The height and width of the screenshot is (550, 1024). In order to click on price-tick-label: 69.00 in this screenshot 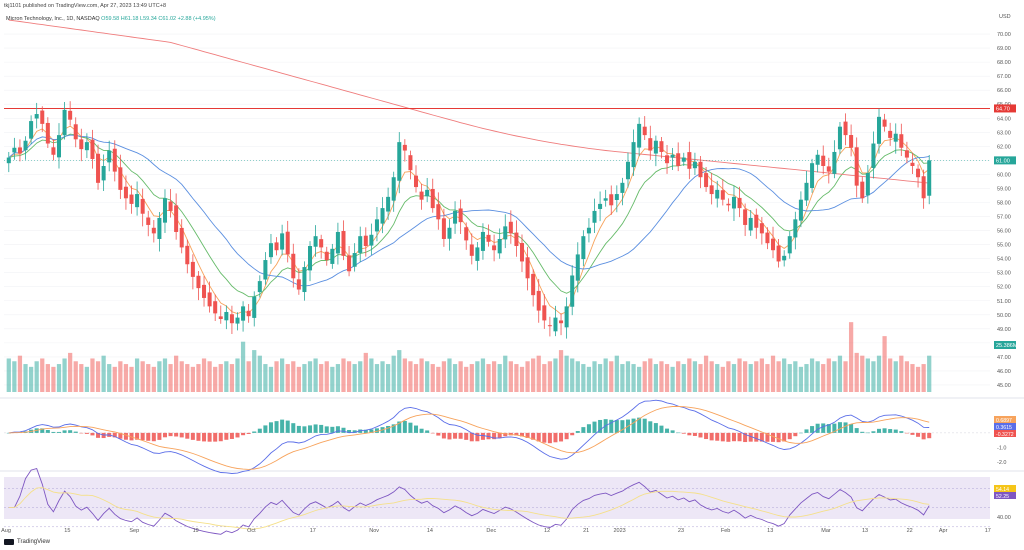, I will do `click(1004, 49)`.